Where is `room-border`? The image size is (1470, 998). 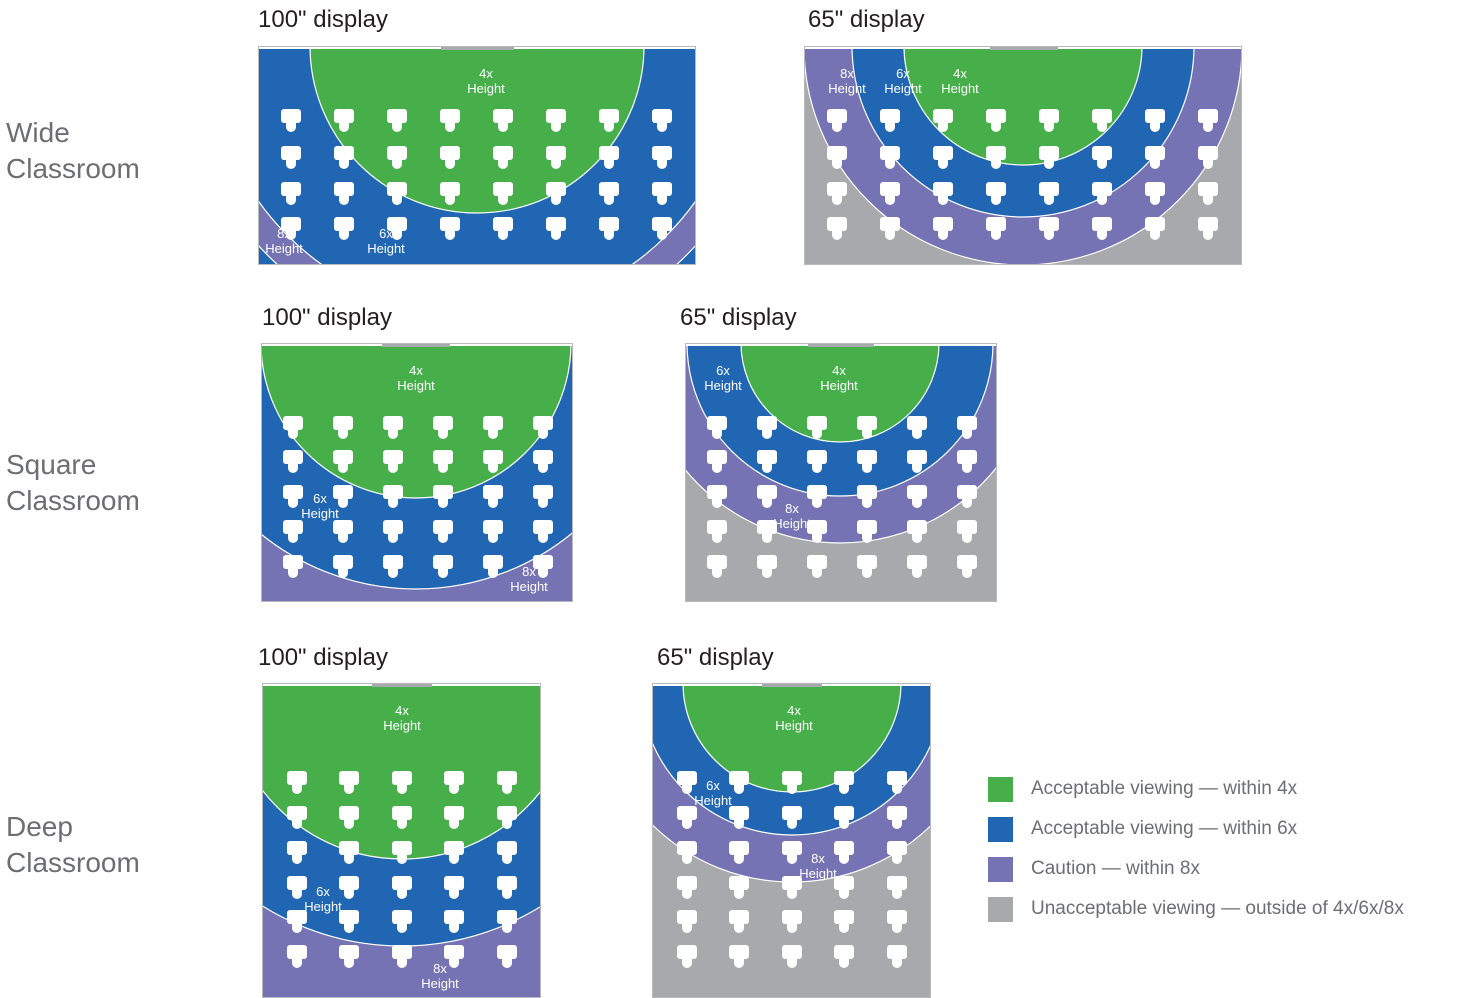 room-border is located at coordinates (477, 155).